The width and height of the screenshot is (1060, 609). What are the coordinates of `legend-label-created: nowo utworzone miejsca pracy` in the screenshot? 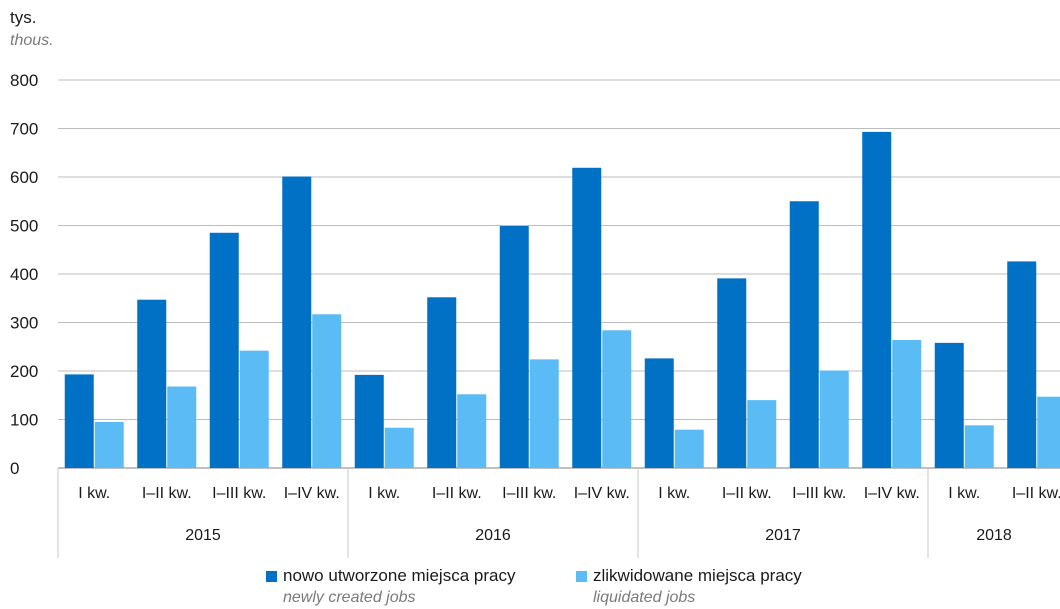 It's located at (399, 575).